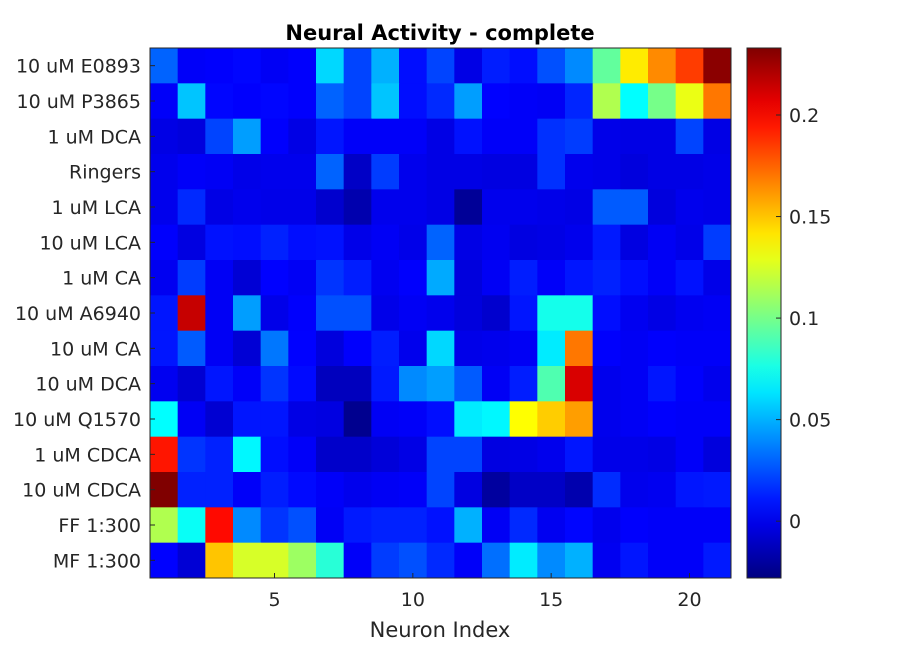  Describe the element at coordinates (689, 600) in the screenshot. I see `x-tick-label: 20` at that location.